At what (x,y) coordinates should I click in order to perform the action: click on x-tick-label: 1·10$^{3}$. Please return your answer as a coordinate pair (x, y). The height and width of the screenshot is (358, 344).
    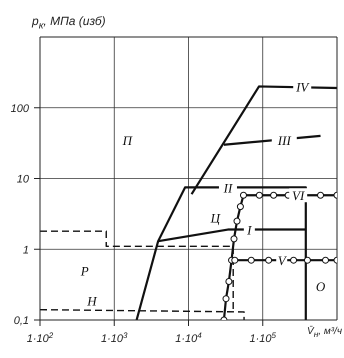
    Looking at the image, I should click on (114, 337).